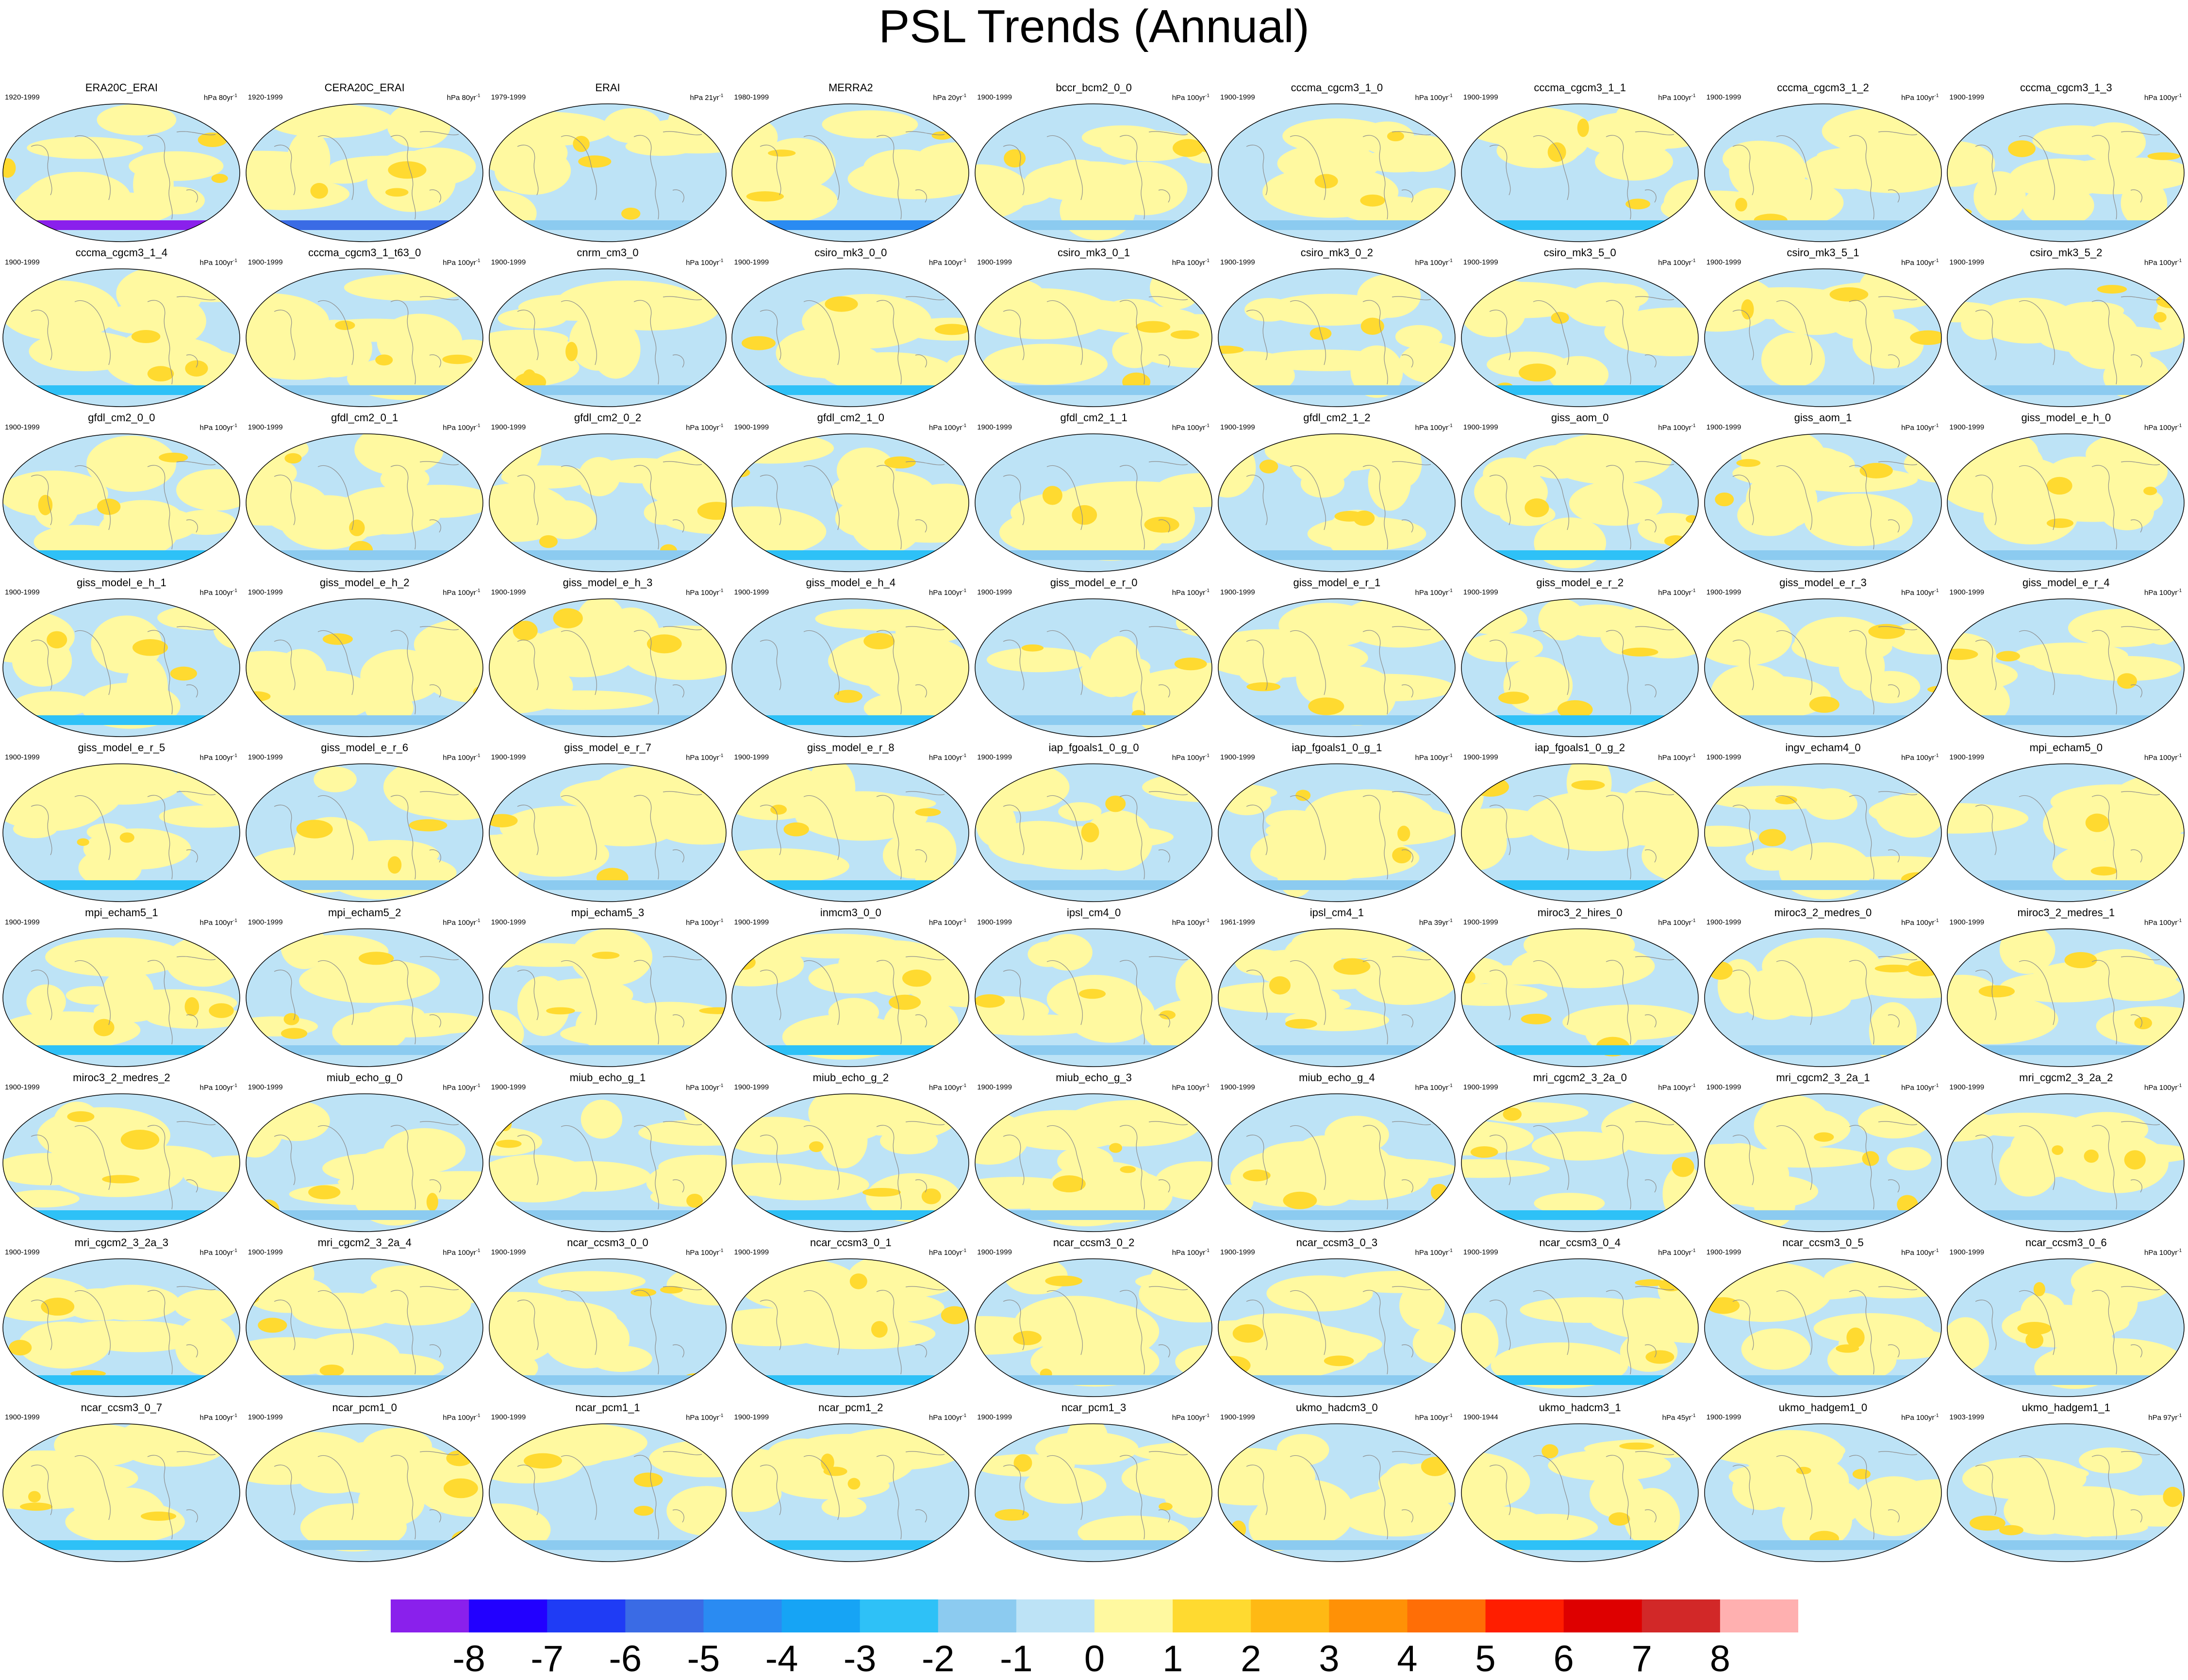  I want to click on map-panel: miub_echo_g_0 1900-1999 hPa 100yr-1, so click(364, 1153).